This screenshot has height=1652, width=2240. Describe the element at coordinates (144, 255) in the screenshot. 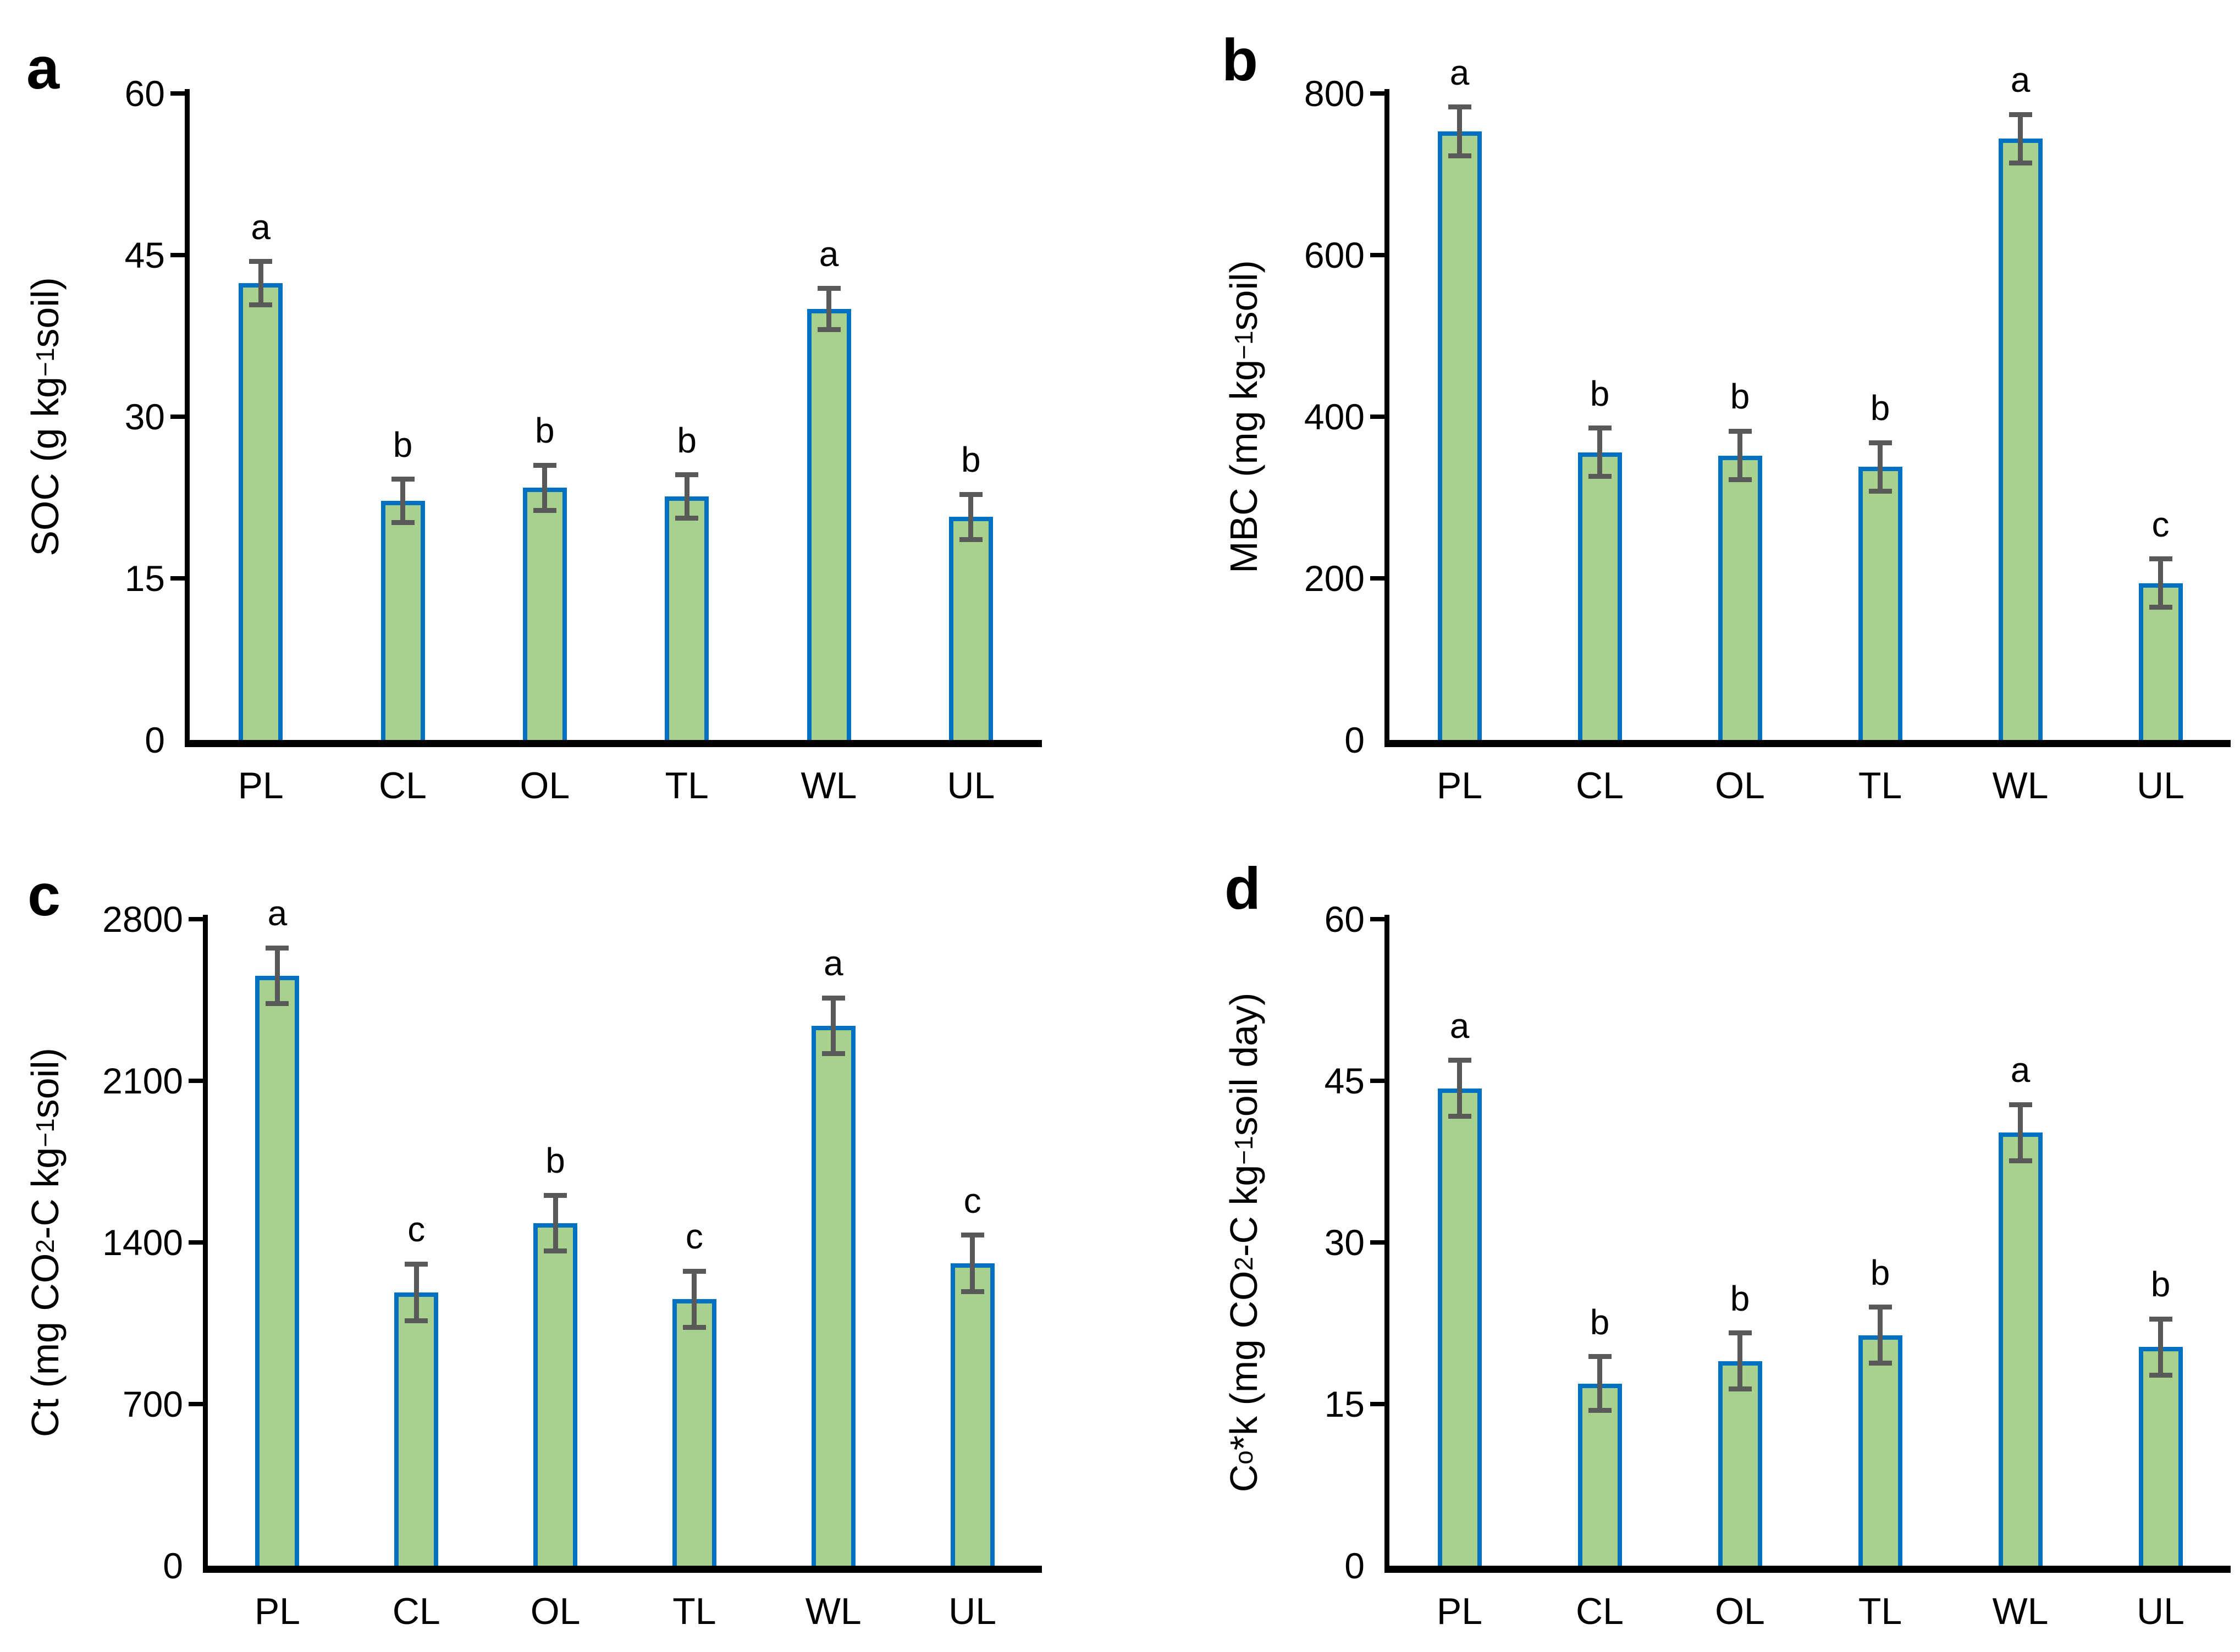

I see `y-tick-label: 45` at that location.